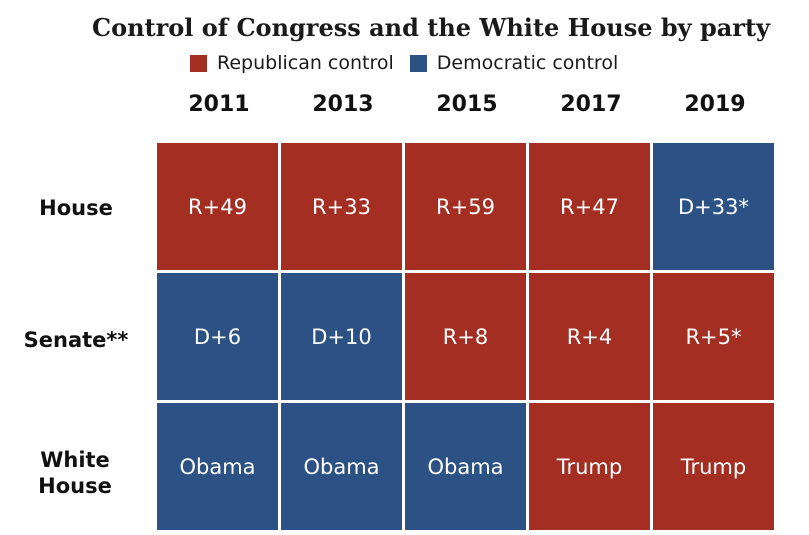  What do you see at coordinates (467, 104) in the screenshot?
I see `year-header: 2015` at bounding box center [467, 104].